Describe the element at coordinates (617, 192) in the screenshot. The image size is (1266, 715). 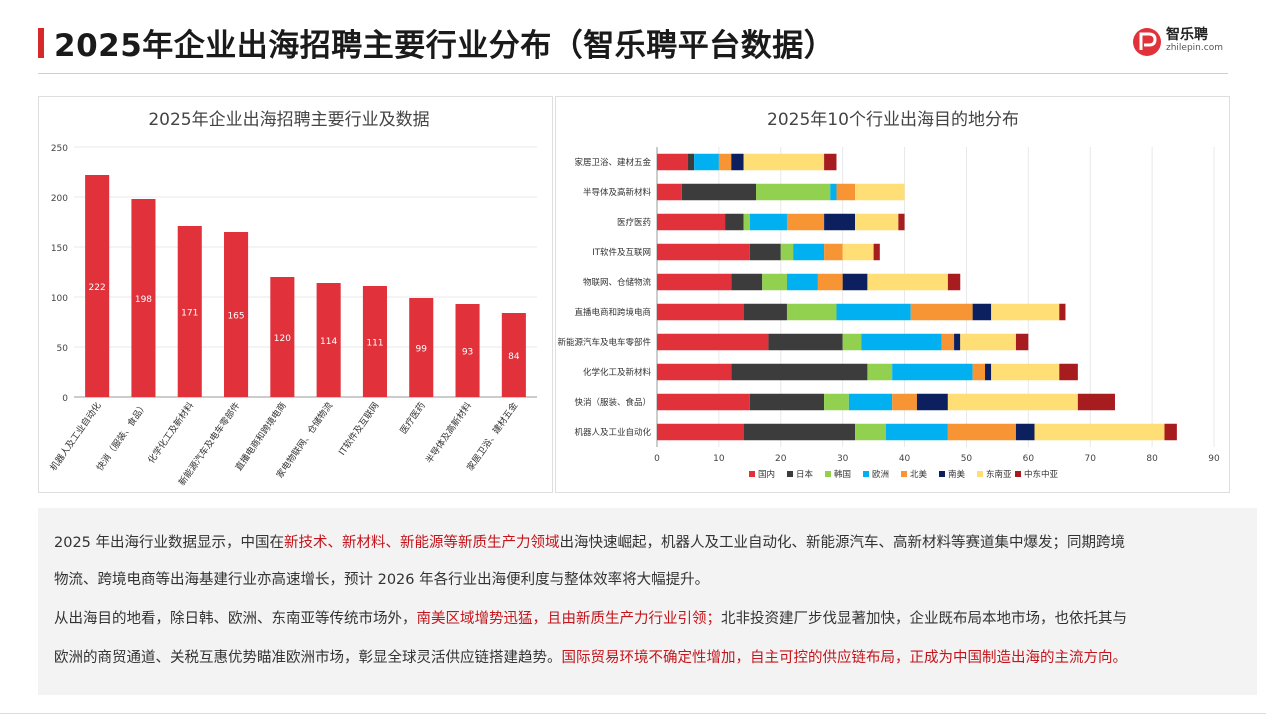
I see `y-tick-label: 半导体及高新材料` at that location.